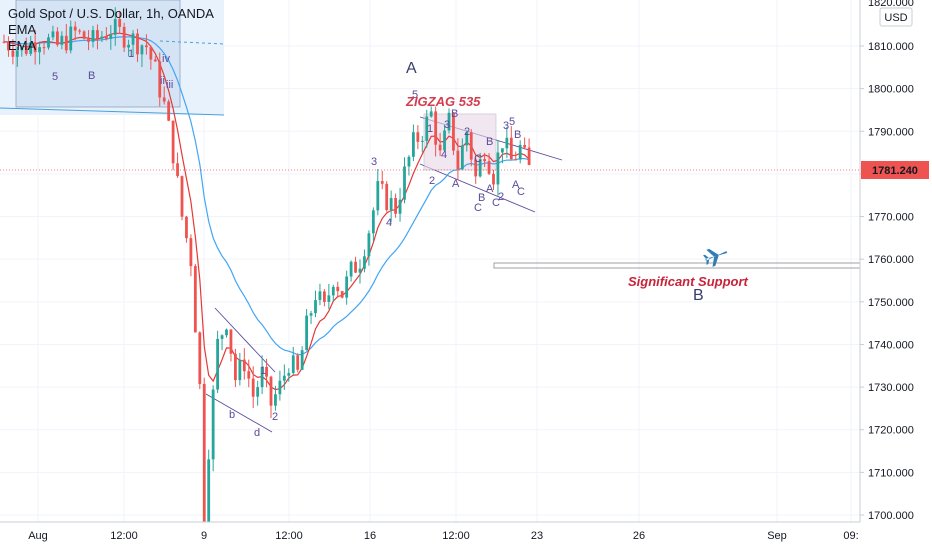 The height and width of the screenshot is (550, 932). I want to click on y-tick-label: 1770.000, so click(891, 218).